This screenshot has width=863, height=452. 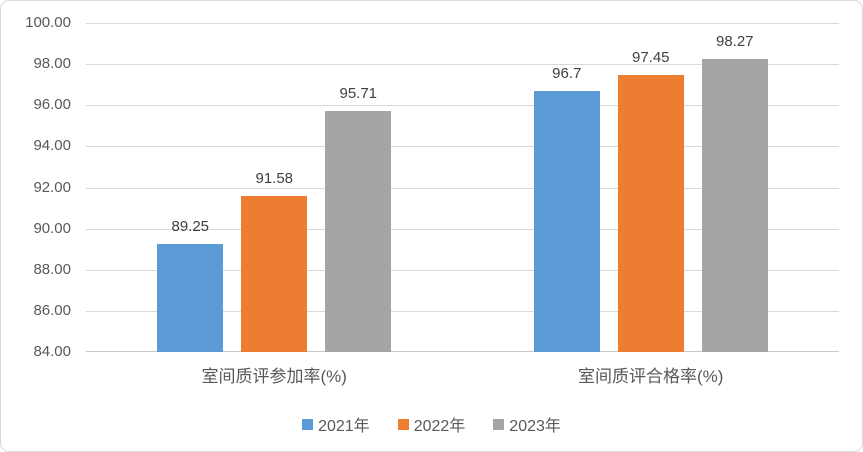 What do you see at coordinates (650, 213) in the screenshot?
I see `bar-2022年-室间质评合格率(%)` at bounding box center [650, 213].